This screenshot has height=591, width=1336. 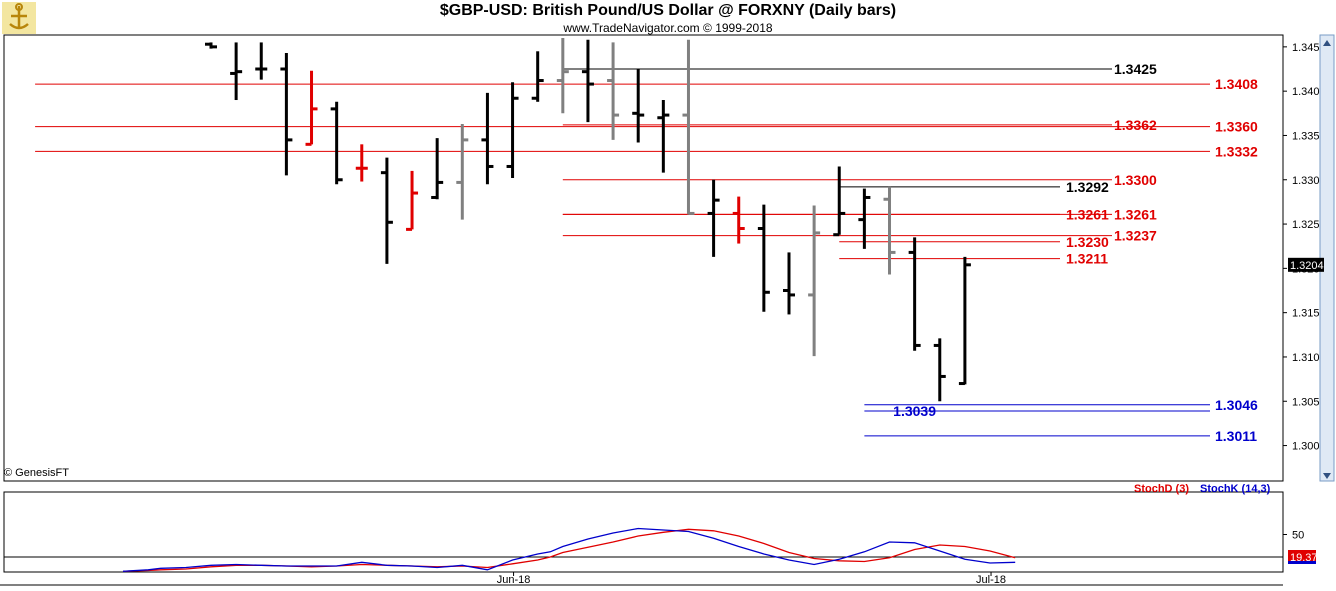 I want to click on price-tick-label: 1.3150, so click(x=1309, y=314).